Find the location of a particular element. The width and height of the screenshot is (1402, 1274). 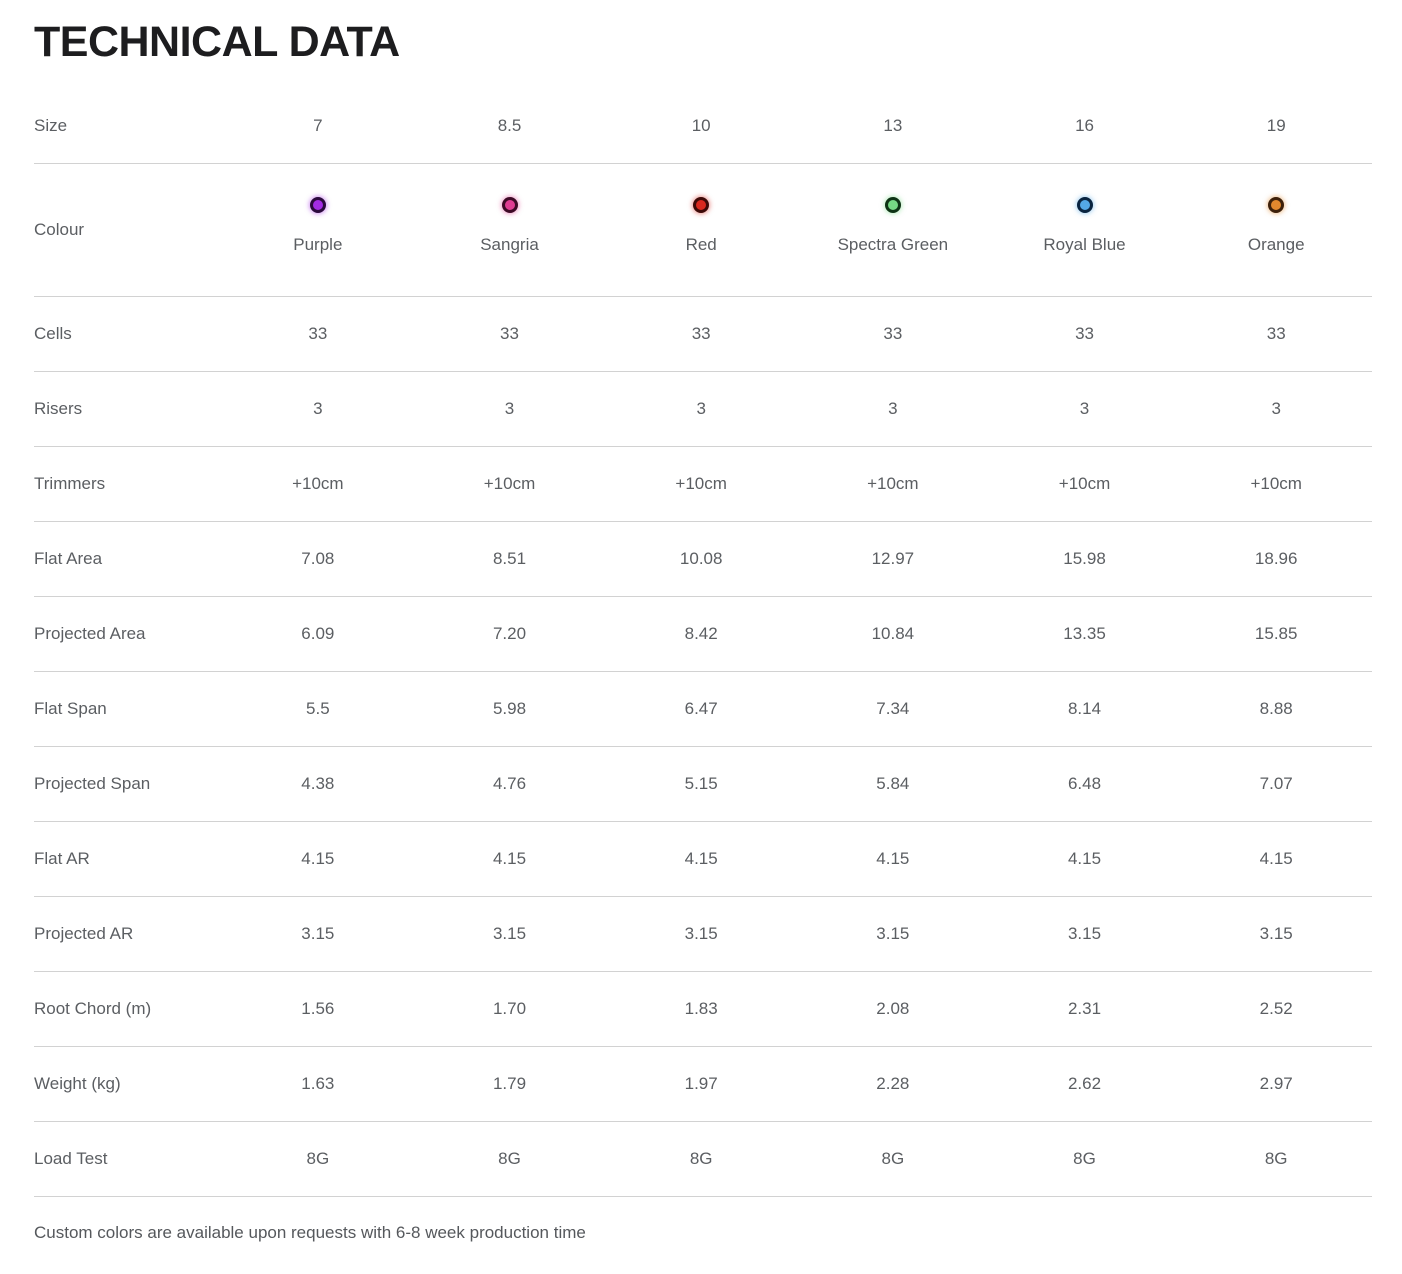

value-cell: 2.31 is located at coordinates (1084, 1009).